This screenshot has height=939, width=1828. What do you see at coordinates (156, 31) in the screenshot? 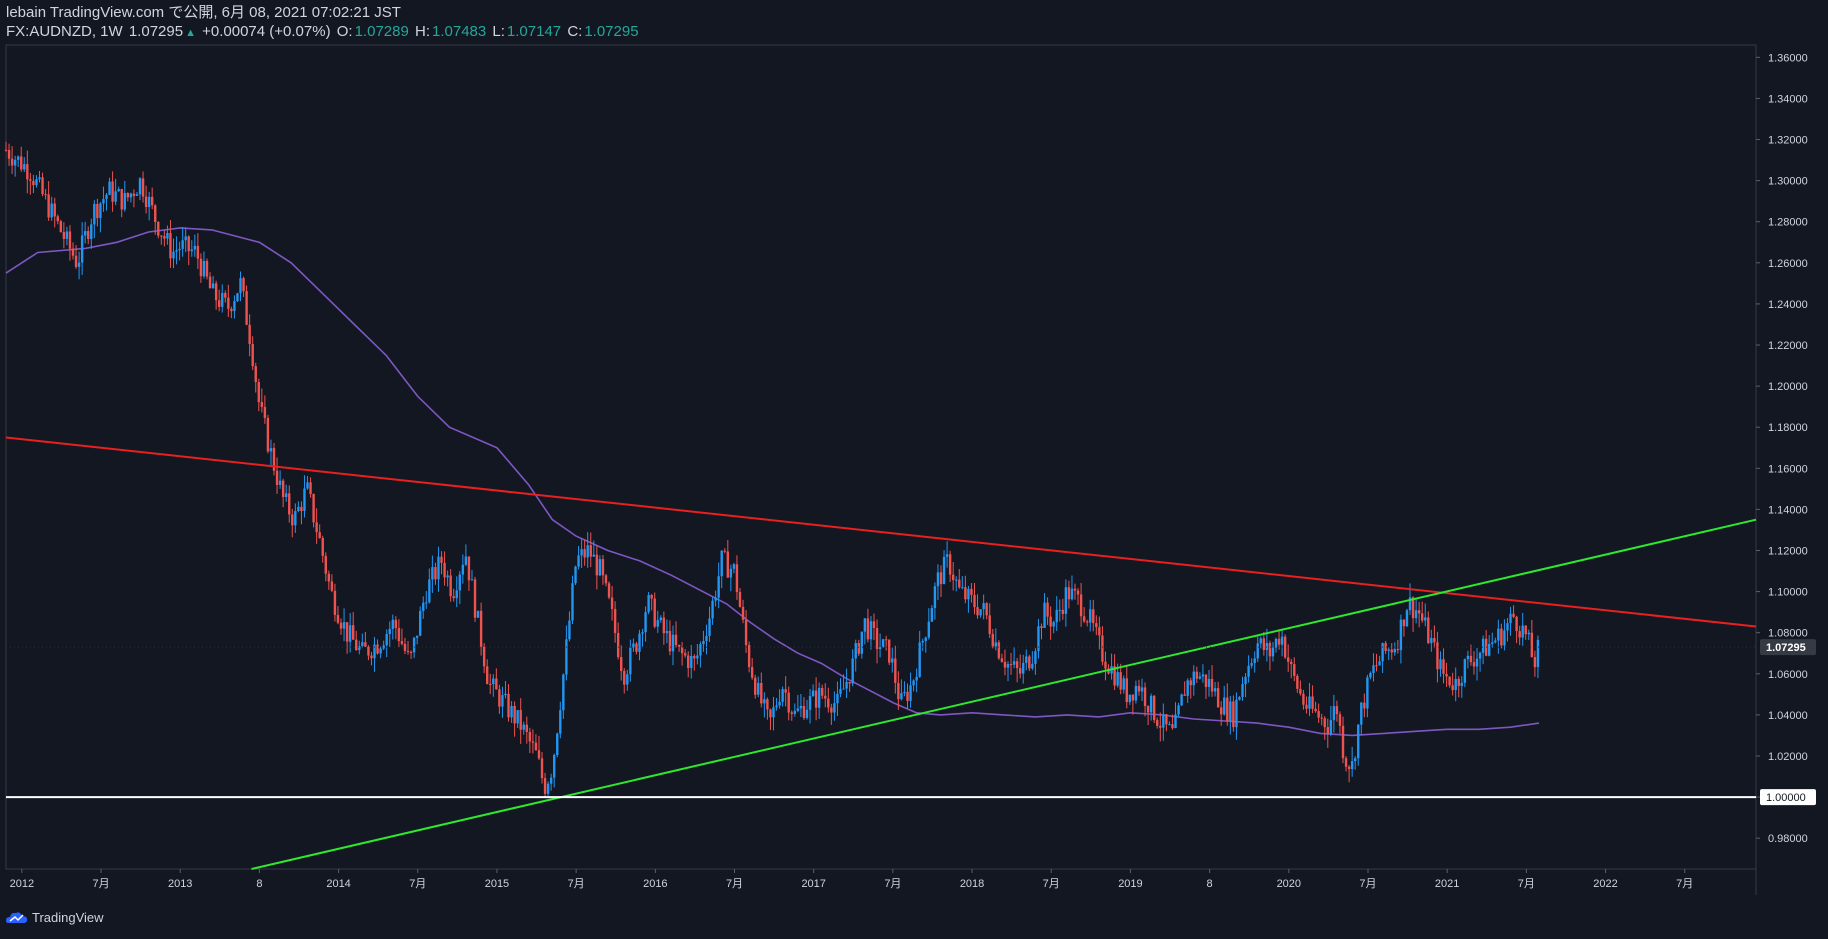
I see `last-price: 1.07295` at bounding box center [156, 31].